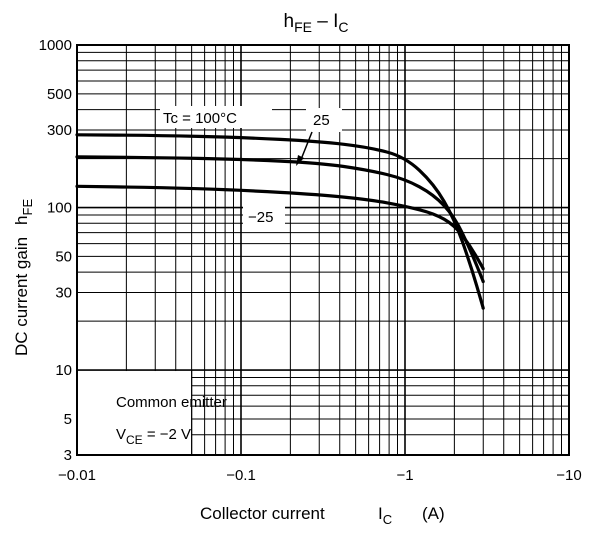  Describe the element at coordinates (404, 475) in the screenshot. I see `x-tick-label: −1` at that location.